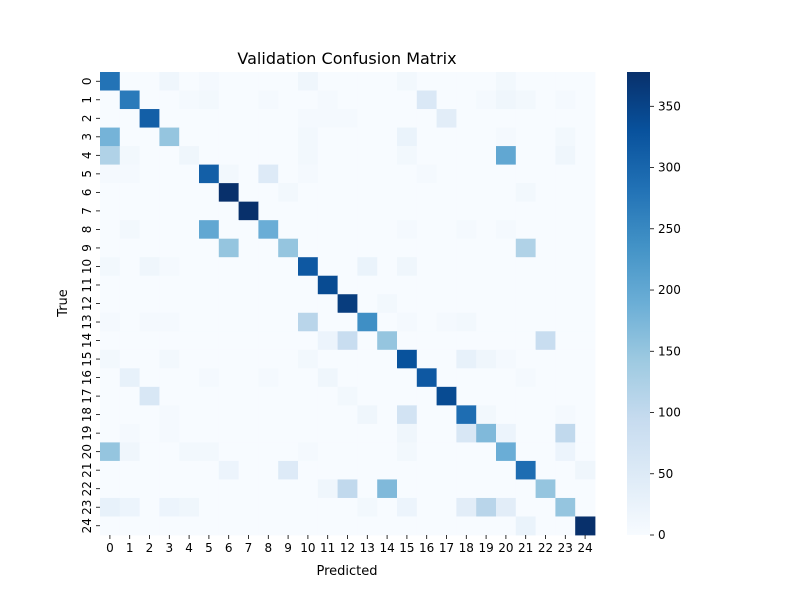  Describe the element at coordinates (87, 100) in the screenshot. I see `y-tick-label: 1` at that location.